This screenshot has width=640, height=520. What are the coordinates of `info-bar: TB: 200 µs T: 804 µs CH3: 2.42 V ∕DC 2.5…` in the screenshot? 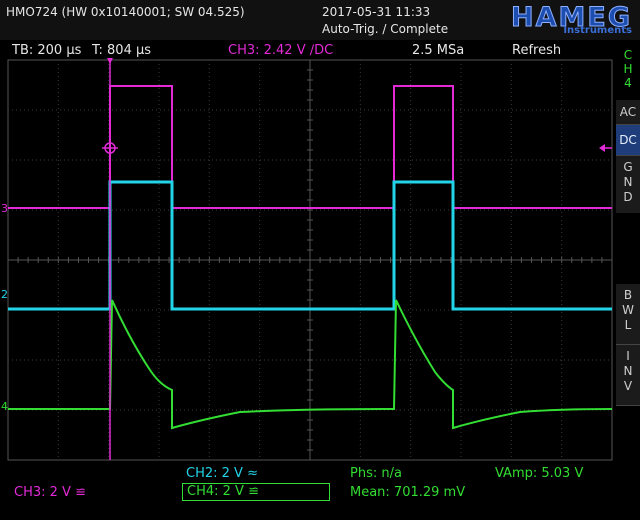 It's located at (307, 50).